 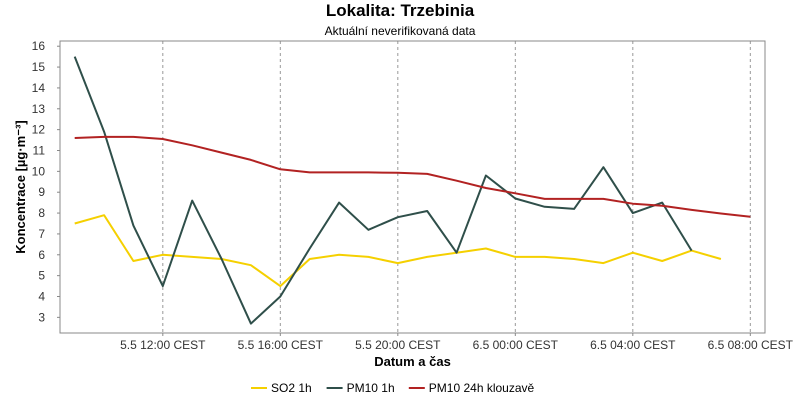 What do you see at coordinates (482, 388) in the screenshot?
I see `legend-label: PM10 24h klouzavě` at bounding box center [482, 388].